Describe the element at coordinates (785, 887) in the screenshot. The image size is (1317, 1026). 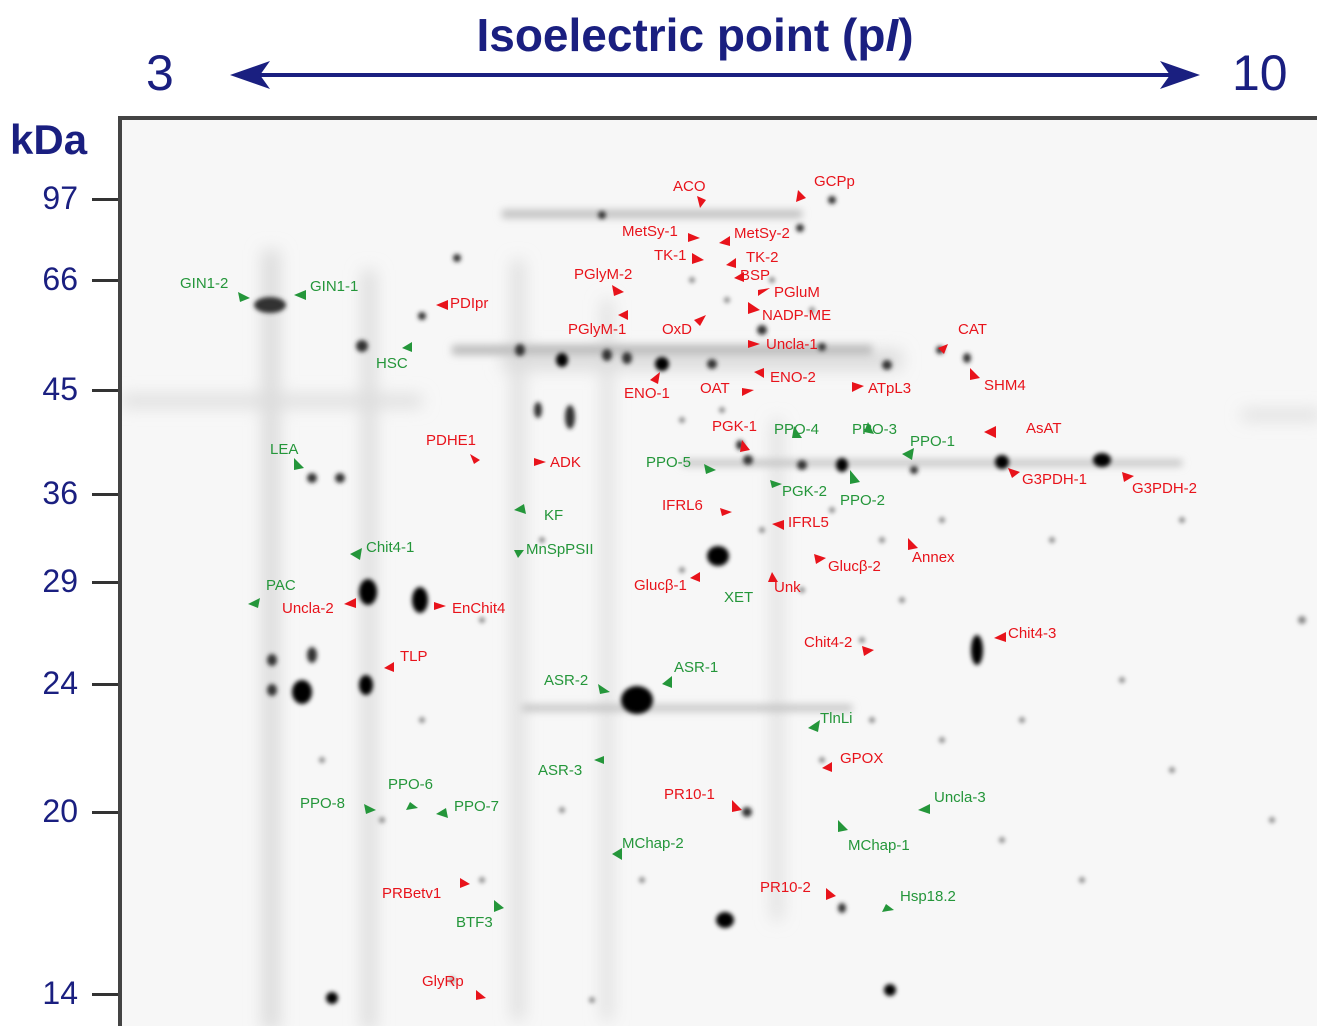
I see `label-pr10-2: PR10-2` at that location.